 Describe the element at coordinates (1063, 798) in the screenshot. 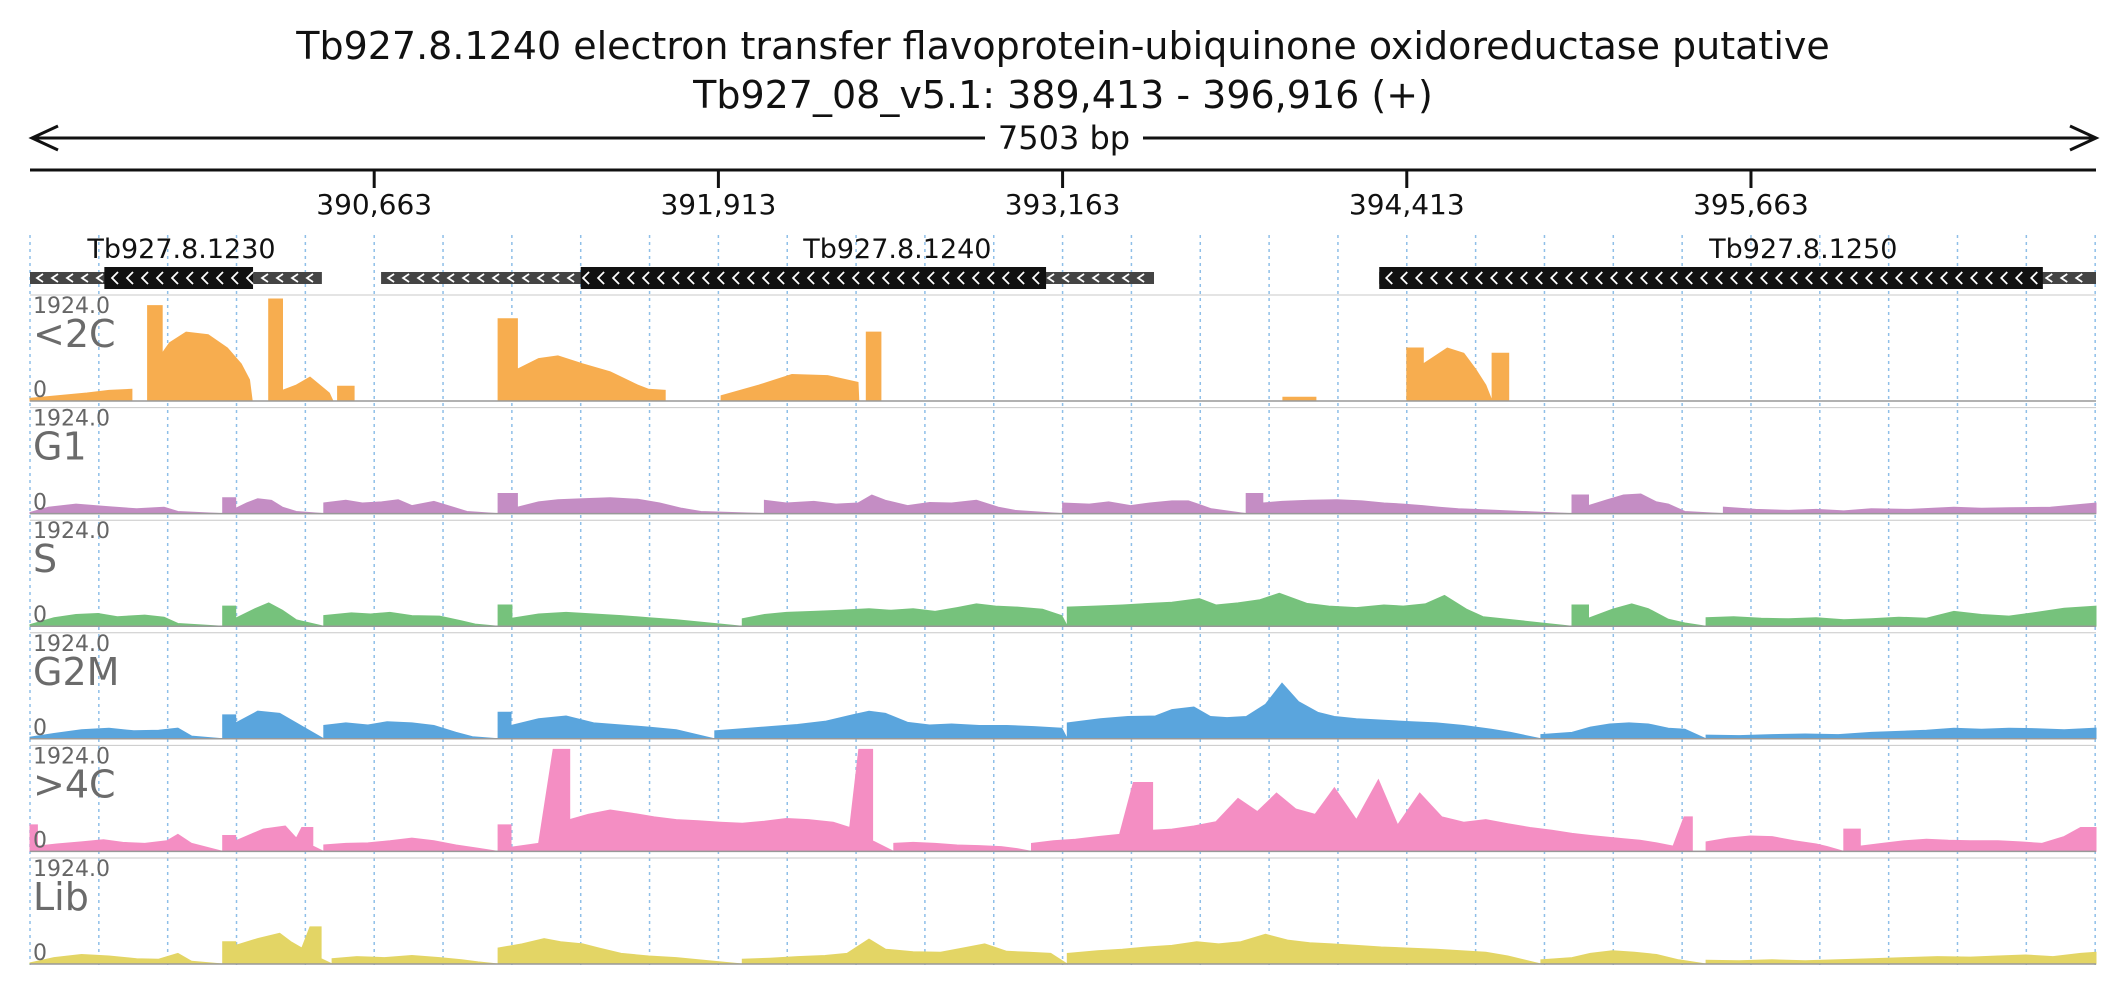

I see `track->4C: 1924.0 0 >4C` at that location.